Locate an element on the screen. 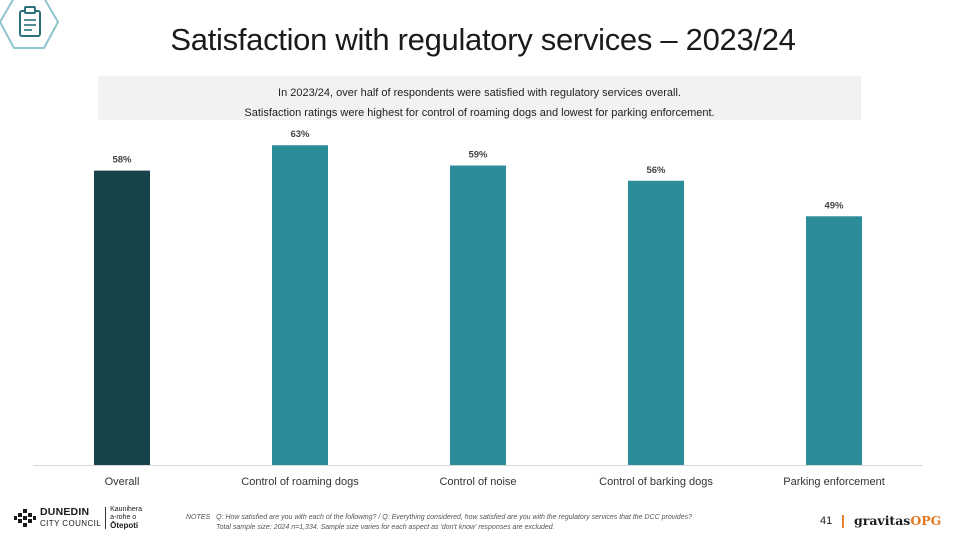 This screenshot has width=966, height=543. category-label-4: Parking enforcement is located at coordinates (834, 482).